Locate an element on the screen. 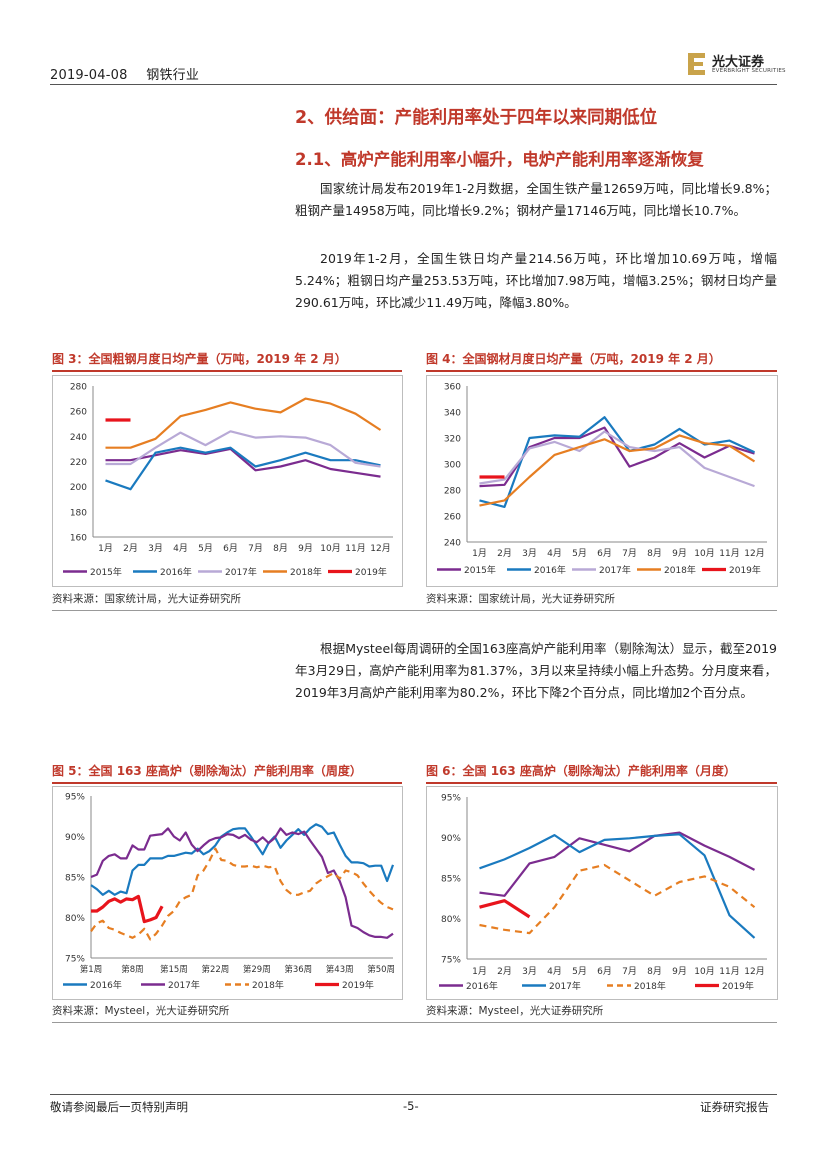 Image resolution: width=827 pixels, height=1169 pixels. fig5-title: 图 5：全国 163 座高炉（剔除淘汰）产能利用率（周度） is located at coordinates (207, 771).